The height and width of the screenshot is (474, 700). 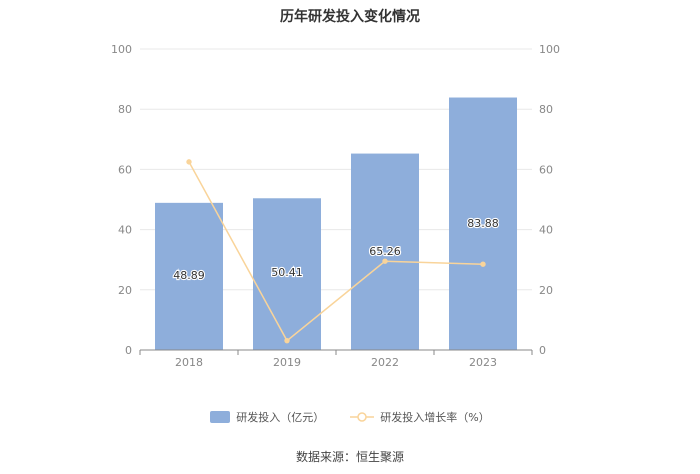 I want to click on left-y-tick-label: 100, so click(x=121, y=49).